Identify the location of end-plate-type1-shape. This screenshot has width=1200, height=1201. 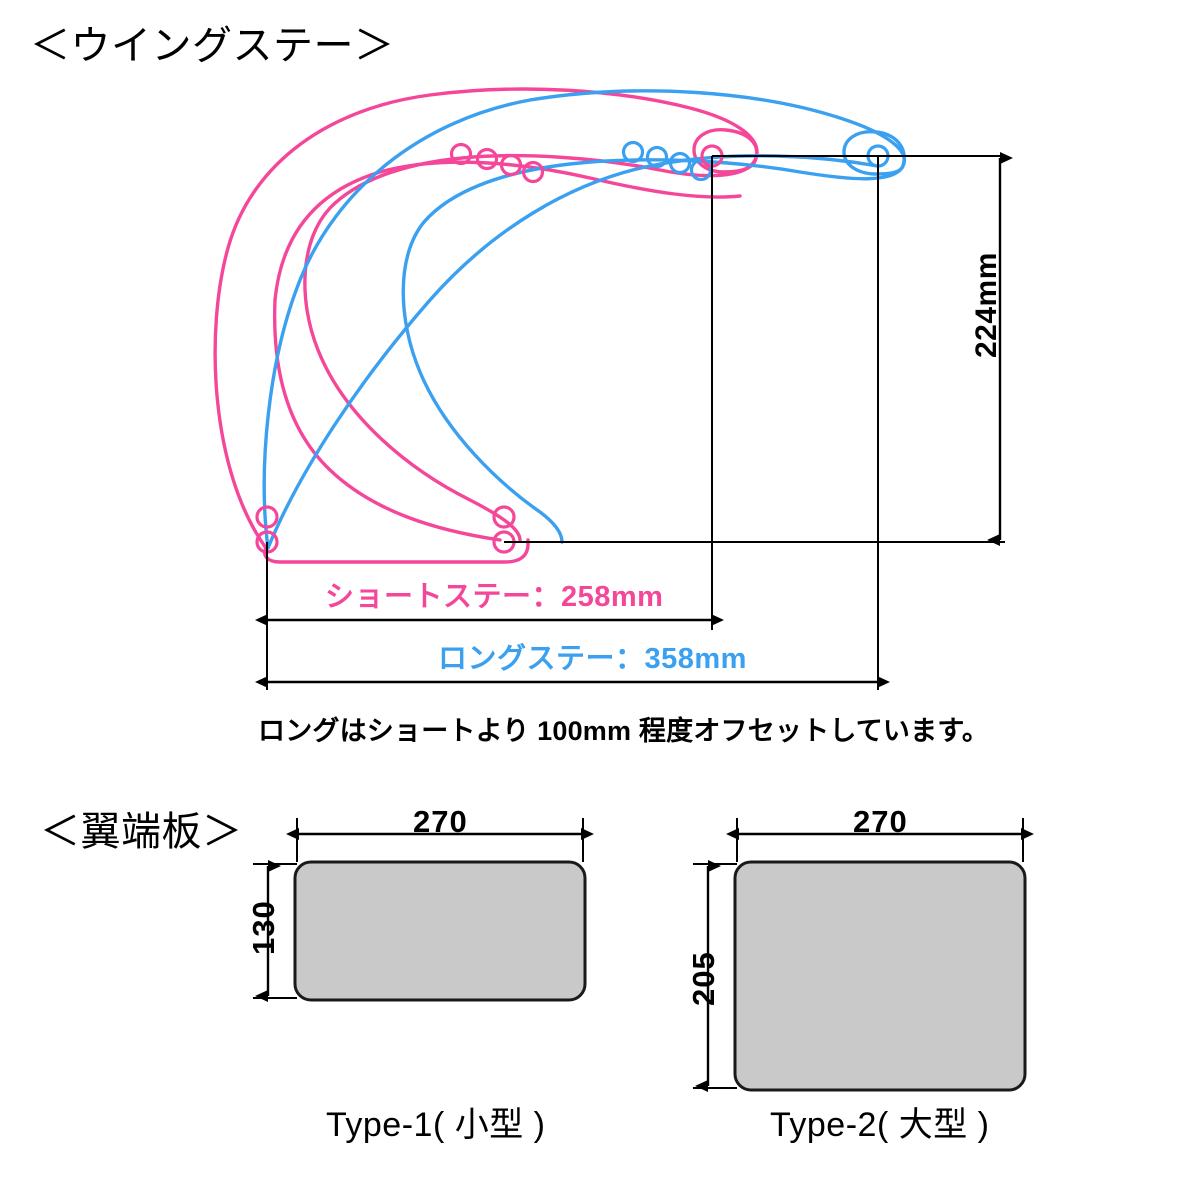
(440, 931).